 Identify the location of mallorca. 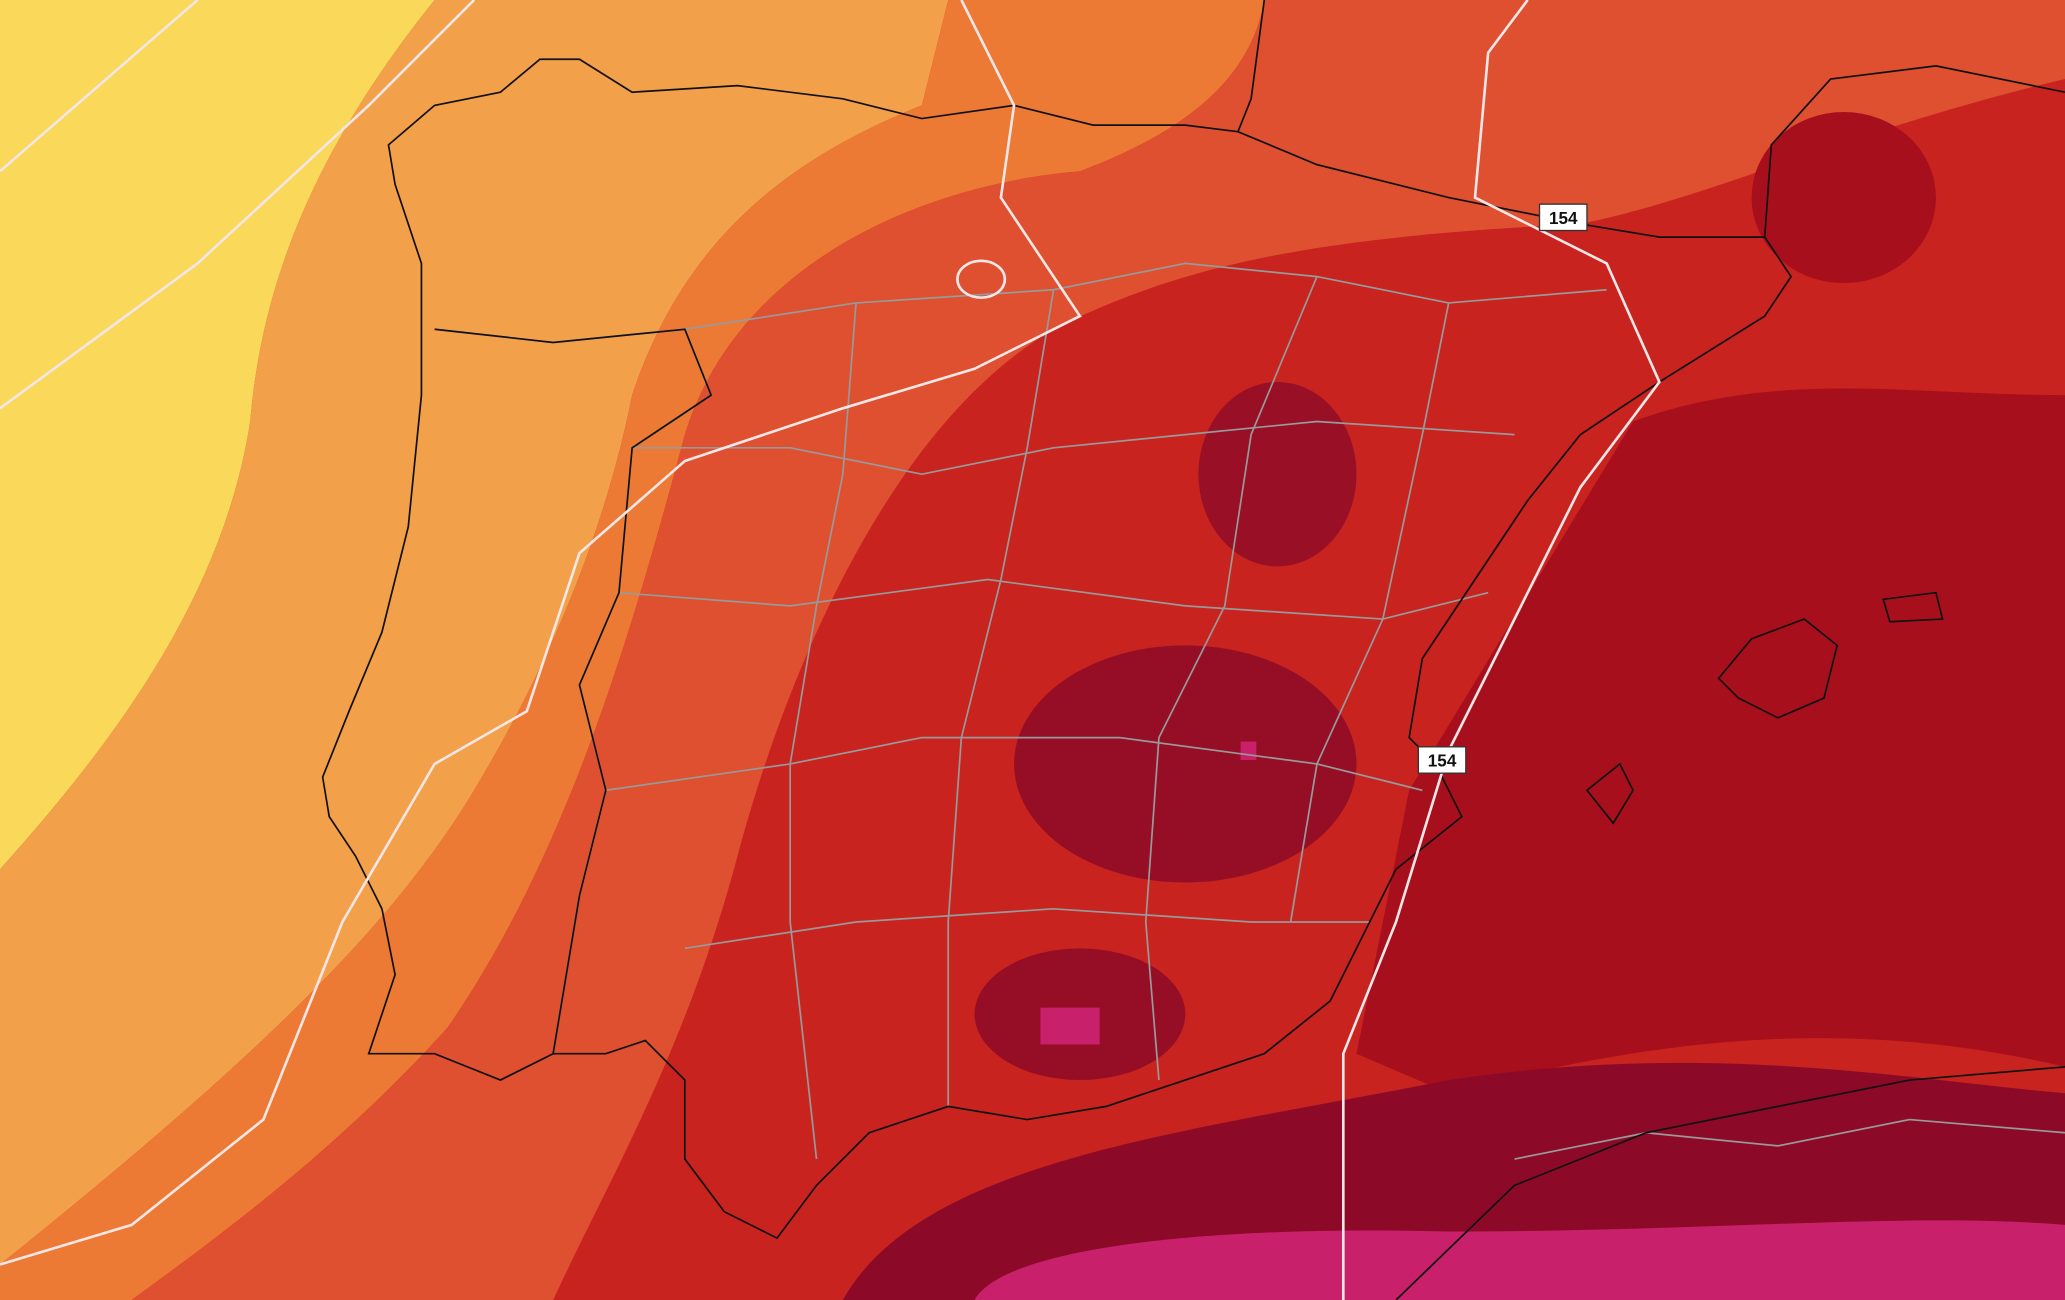
(1778, 668).